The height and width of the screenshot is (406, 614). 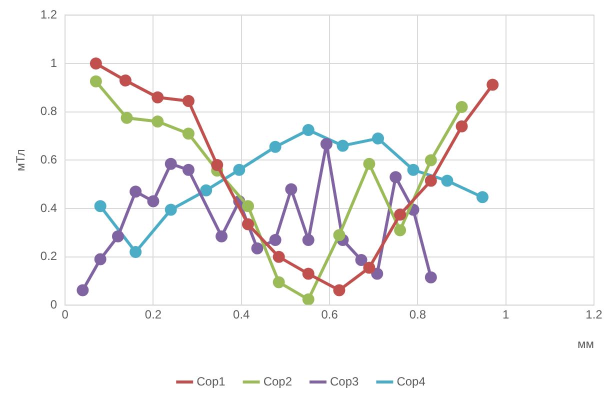 I want to click on x-tick-label: 0.2, so click(x=153, y=315).